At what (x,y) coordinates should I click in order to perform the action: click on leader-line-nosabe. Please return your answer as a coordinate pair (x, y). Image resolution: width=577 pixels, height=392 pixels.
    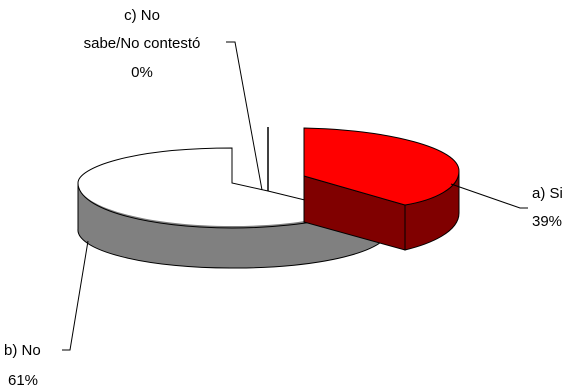
    Looking at the image, I should click on (244, 116).